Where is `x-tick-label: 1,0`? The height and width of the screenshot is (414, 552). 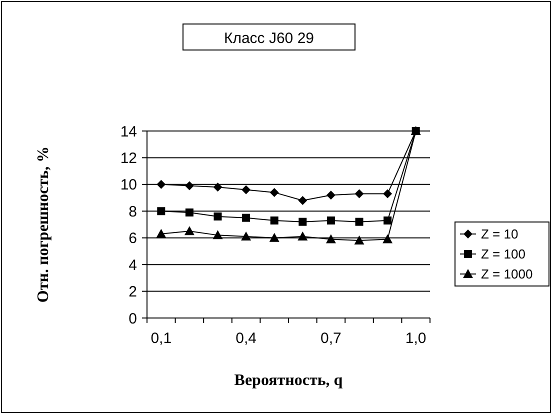
x-tick-label: 1,0 is located at coordinates (415, 338).